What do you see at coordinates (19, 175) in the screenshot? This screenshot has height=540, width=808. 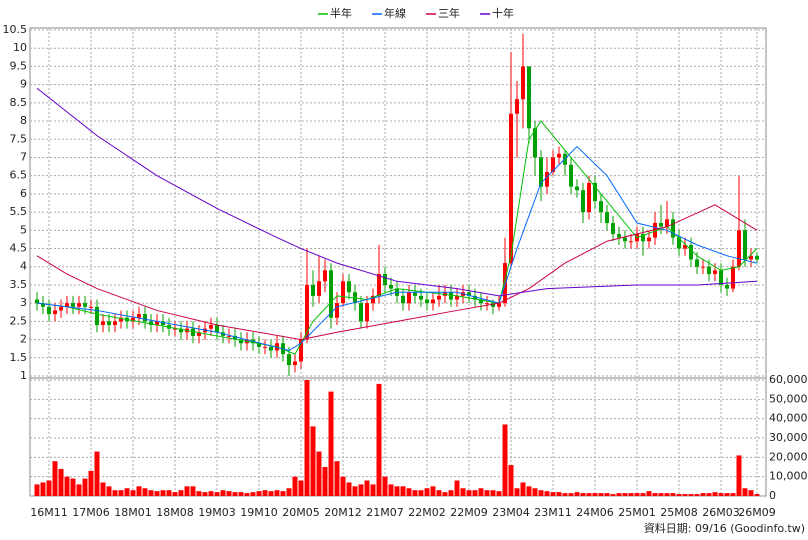 I see `y-tick-label: 6.5` at bounding box center [19, 175].